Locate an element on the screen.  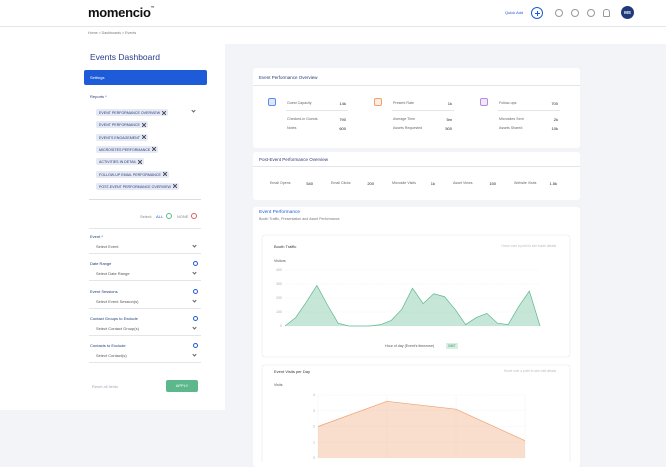
select-none: NONE is located at coordinates (183, 216).